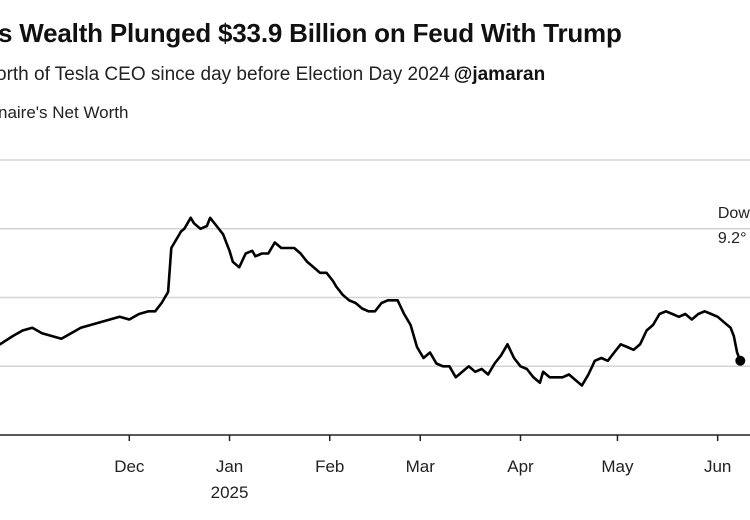  Describe the element at coordinates (734, 285) in the screenshot. I see `annotations: Dow 9.2°` at that location.